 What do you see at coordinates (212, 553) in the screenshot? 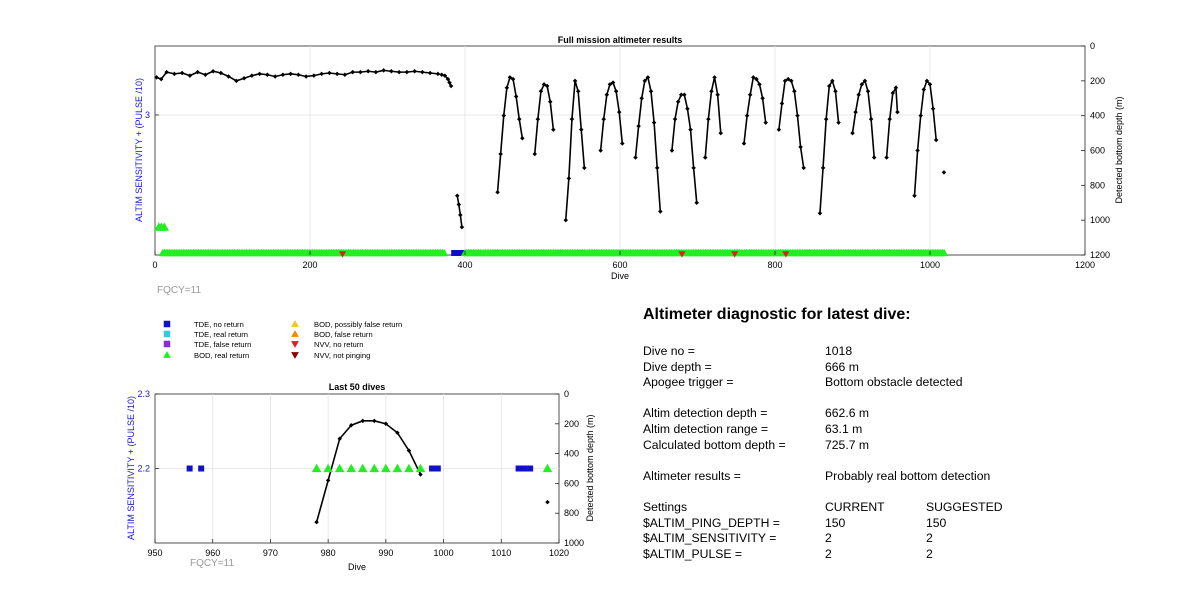
I see `bottom-x-tick-label: 960` at bounding box center [212, 553].